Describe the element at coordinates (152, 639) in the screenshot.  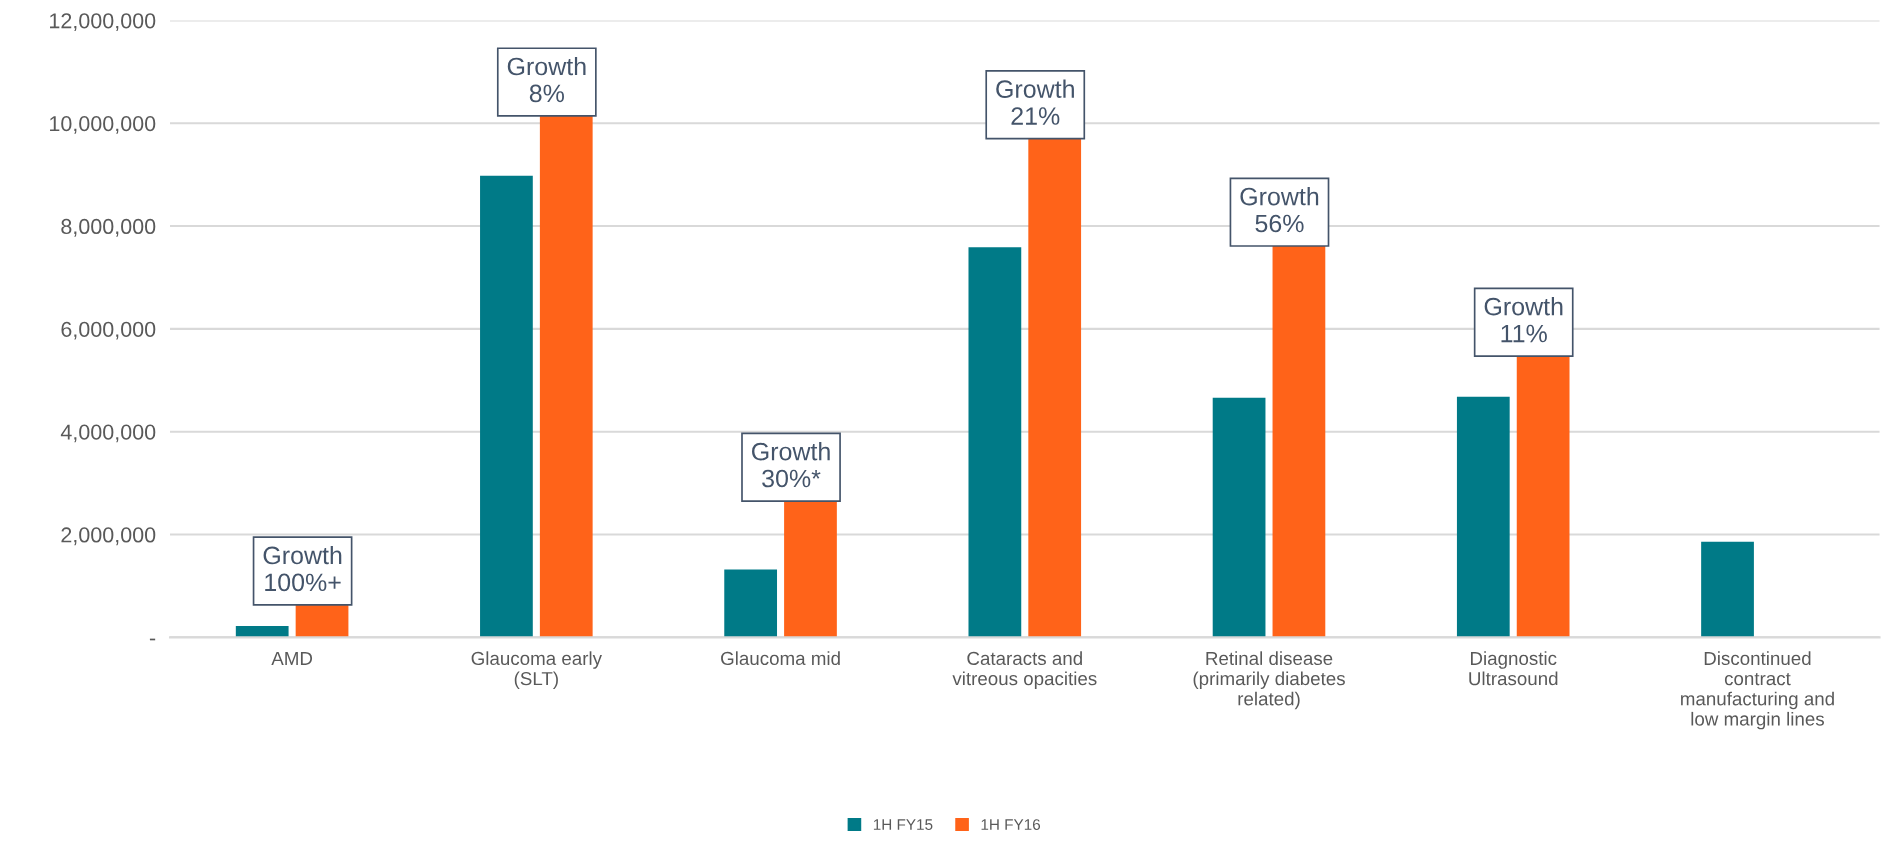
I see `y-tick-label: -` at that location.